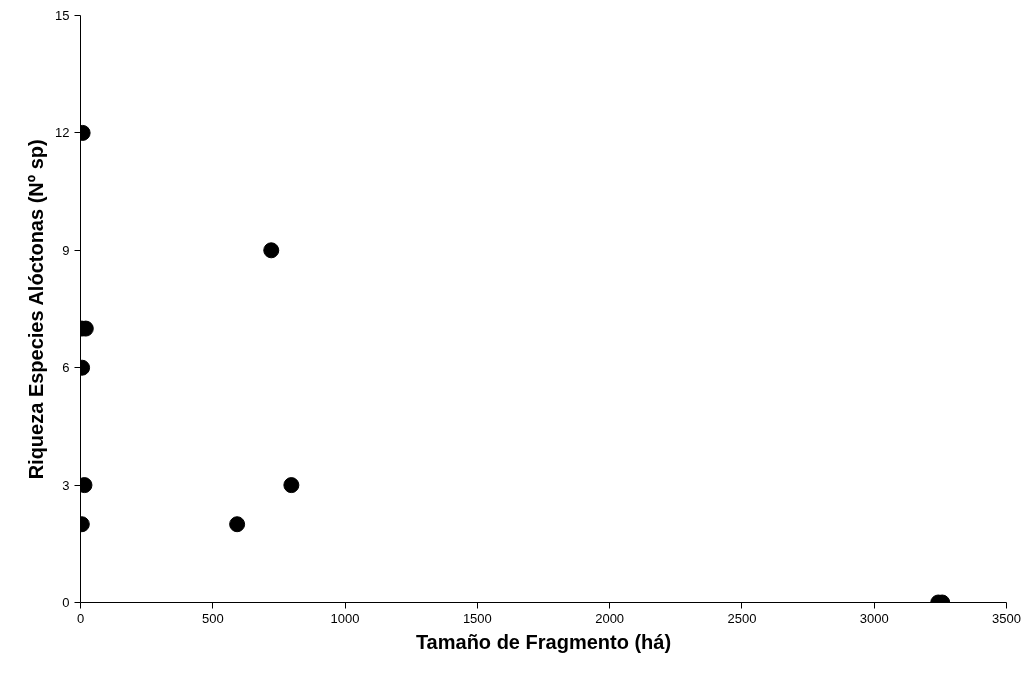 This screenshot has height=682, width=1036. Describe the element at coordinates (66, 250) in the screenshot. I see `y-tick-label: 9` at that location.